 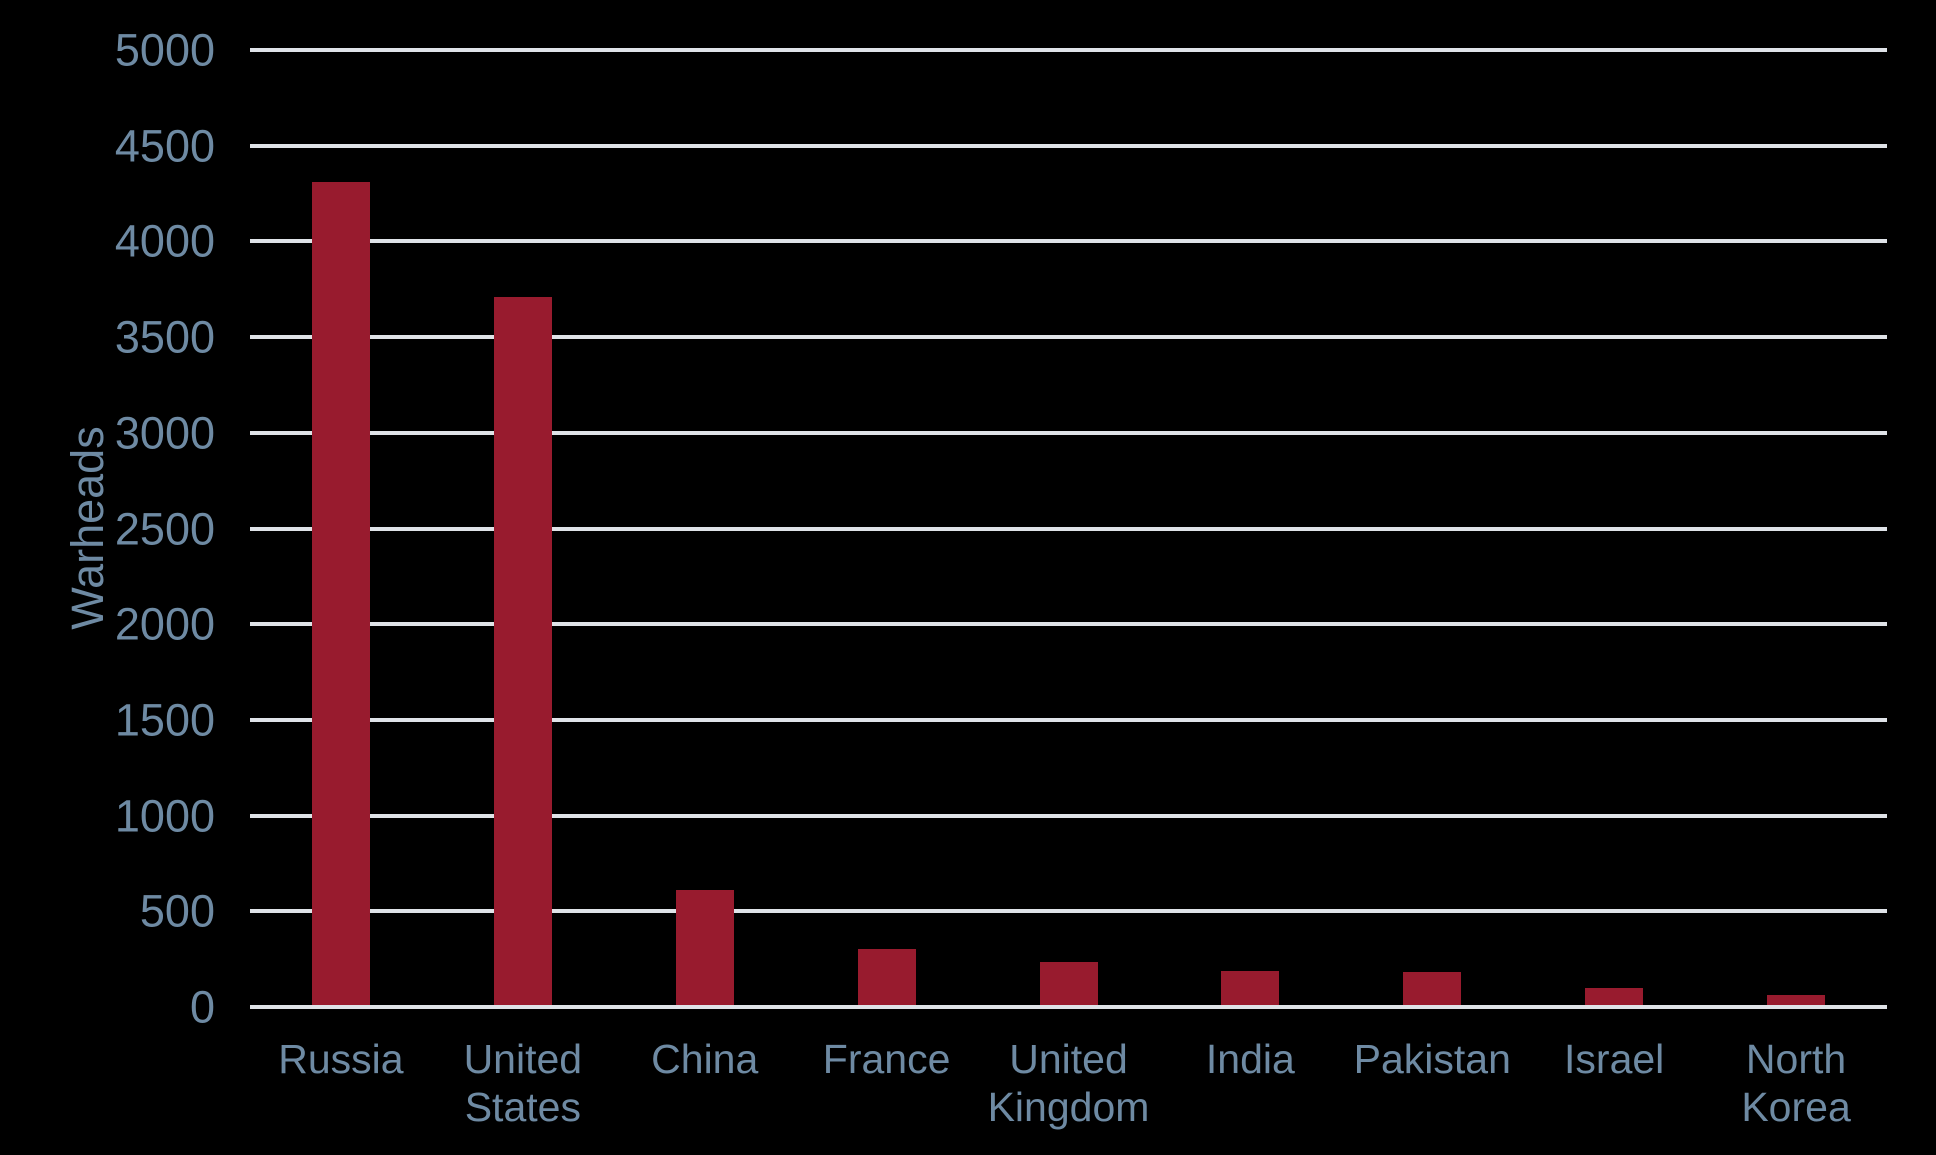 What do you see at coordinates (1250, 1059) in the screenshot?
I see `x-label-india: India` at bounding box center [1250, 1059].